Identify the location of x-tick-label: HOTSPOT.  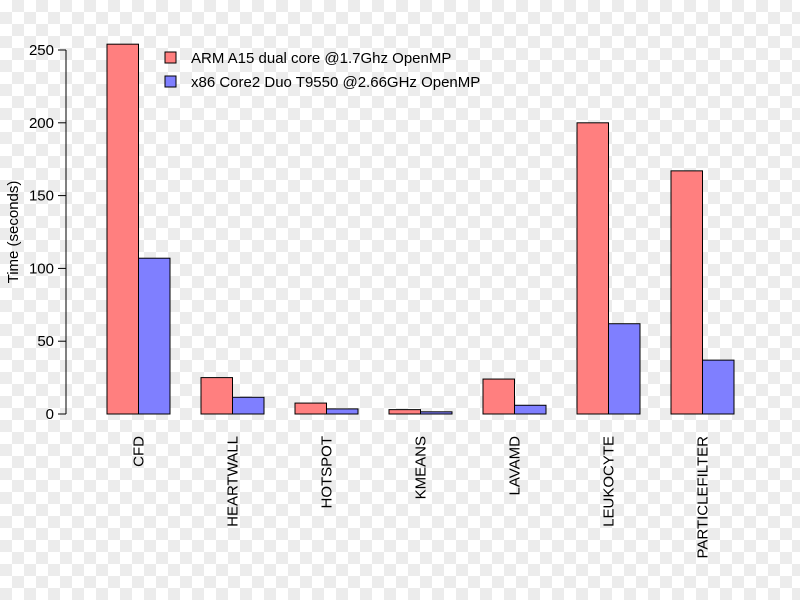
(327, 472).